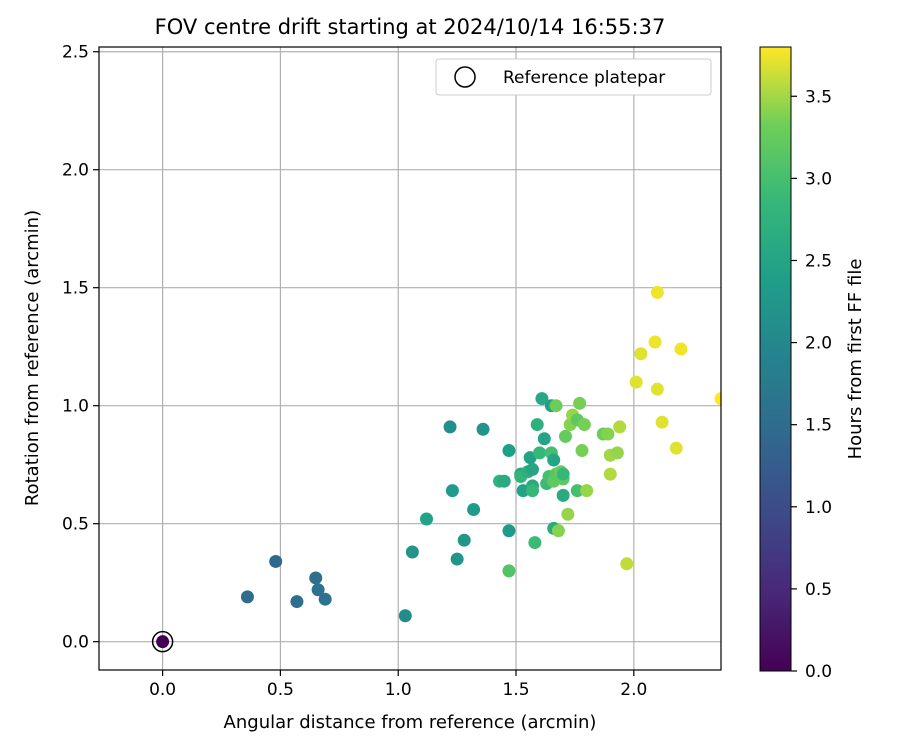  Describe the element at coordinates (75, 289) in the screenshot. I see `y-tick-label: 1.5` at that location.